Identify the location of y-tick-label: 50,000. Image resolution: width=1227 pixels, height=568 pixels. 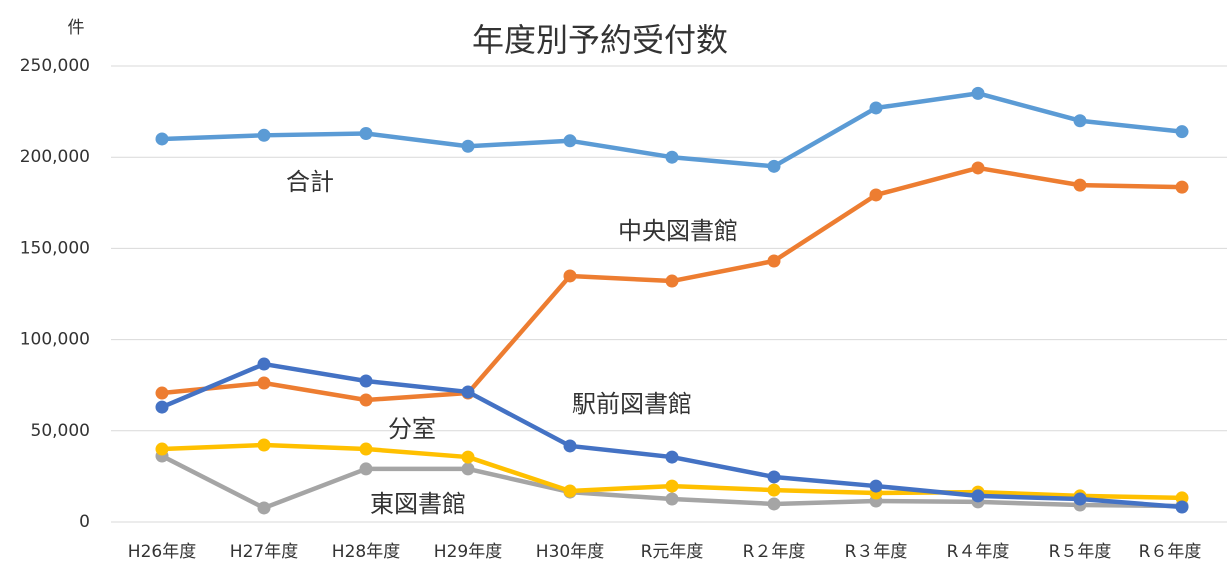
(60, 431).